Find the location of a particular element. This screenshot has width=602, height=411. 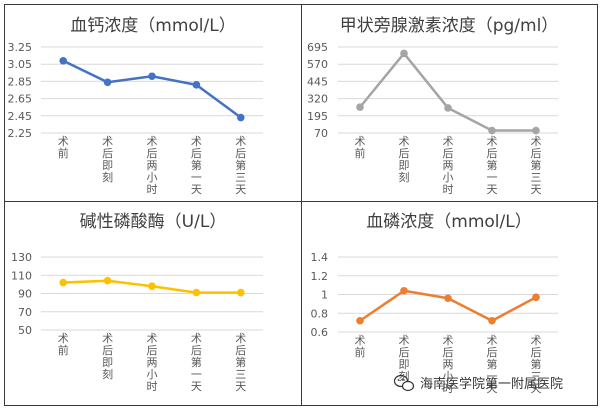

watermark-text: 海南医学院第一附属医院 is located at coordinates (491, 384).